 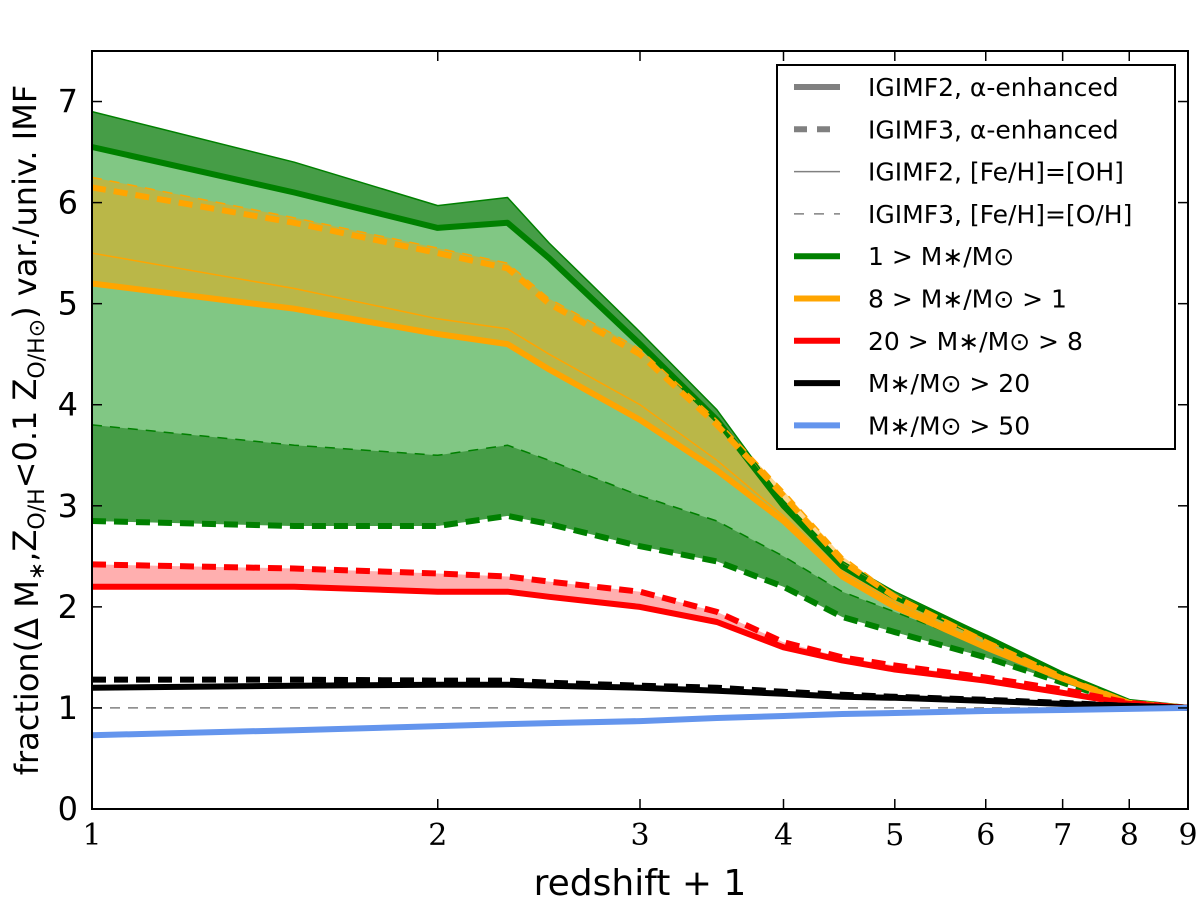 What do you see at coordinates (25, 202) in the screenshot?
I see `y-axis-label-part: ) var./univ. IMF` at bounding box center [25, 202].